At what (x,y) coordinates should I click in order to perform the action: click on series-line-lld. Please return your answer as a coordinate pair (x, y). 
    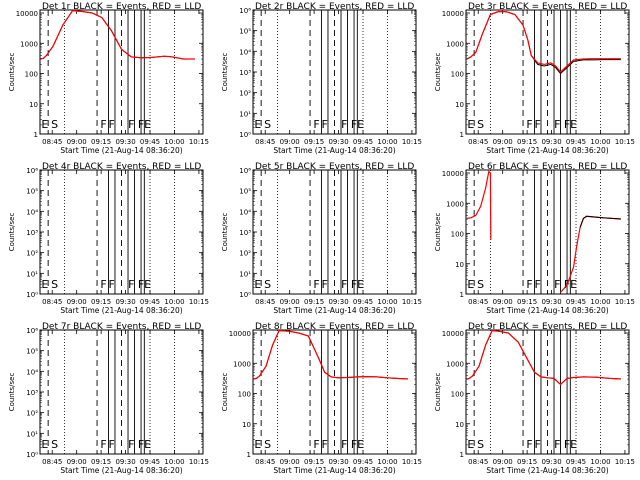
    Looking at the image, I should click on (330, 355).